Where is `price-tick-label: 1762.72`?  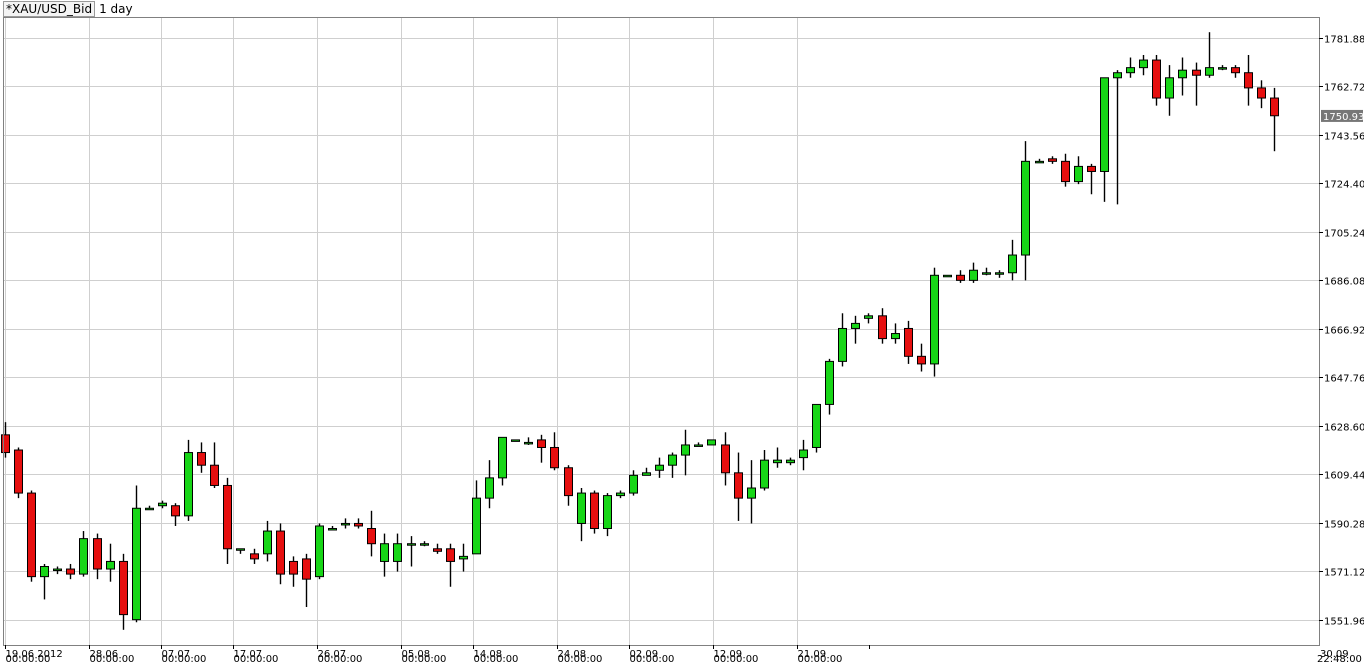 price-tick-label: 1762.72 is located at coordinates (1344, 88).